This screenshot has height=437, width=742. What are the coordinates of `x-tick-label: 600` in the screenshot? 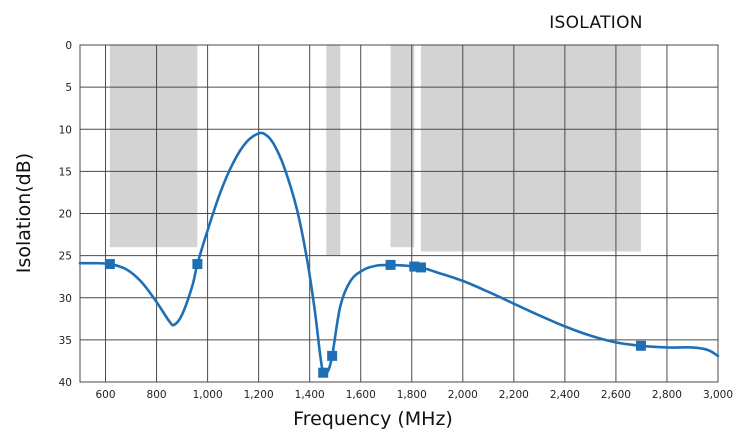 It's located at (105, 395).